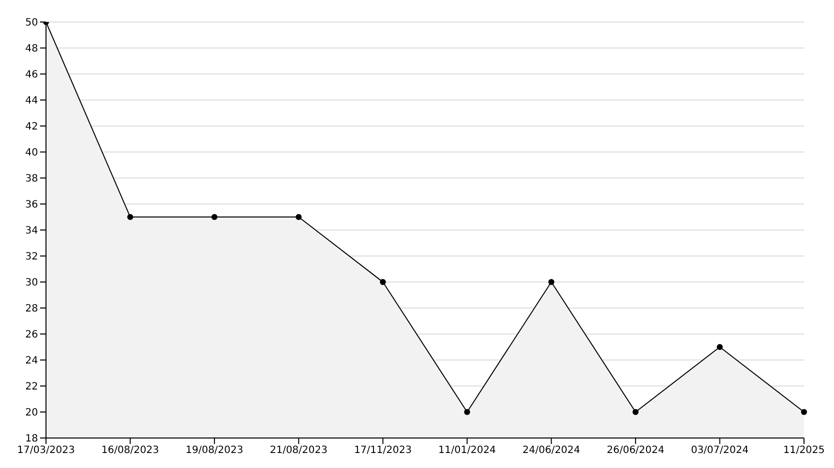  I want to click on y-tick-label: 18, so click(31, 439).